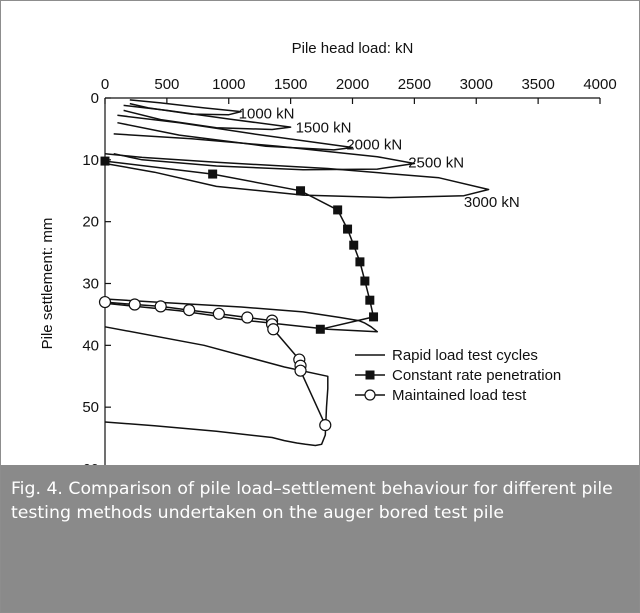 The image size is (640, 613). Describe the element at coordinates (90, 222) in the screenshot. I see `y-tick-label: 20` at that location.